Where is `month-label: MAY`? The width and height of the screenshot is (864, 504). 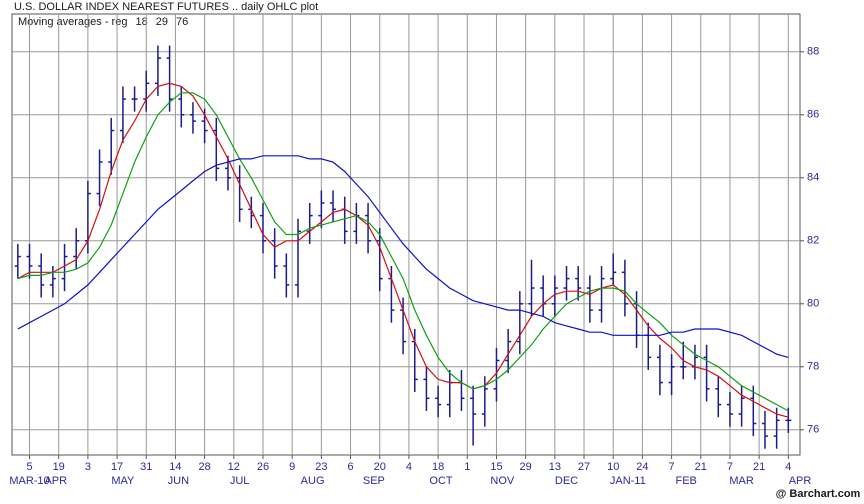 month-label: MAY is located at coordinates (123, 481).